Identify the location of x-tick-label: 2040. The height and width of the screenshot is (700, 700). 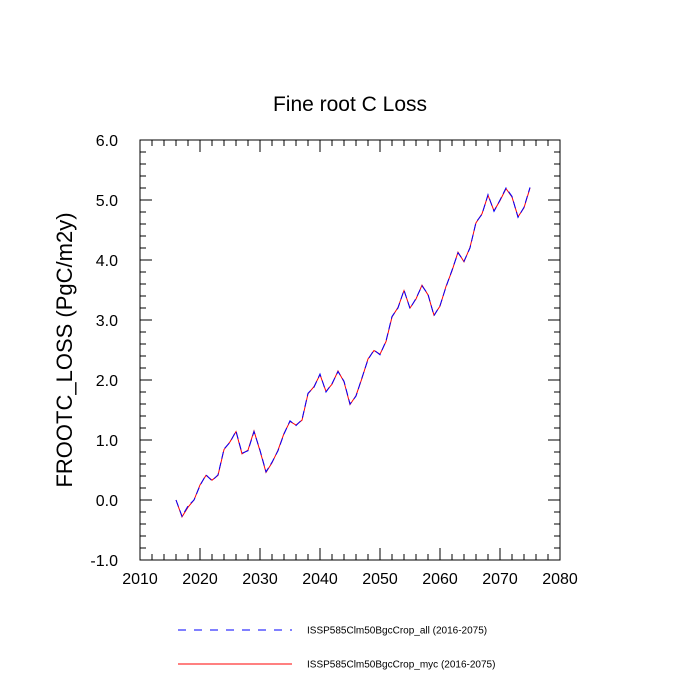
(320, 579).